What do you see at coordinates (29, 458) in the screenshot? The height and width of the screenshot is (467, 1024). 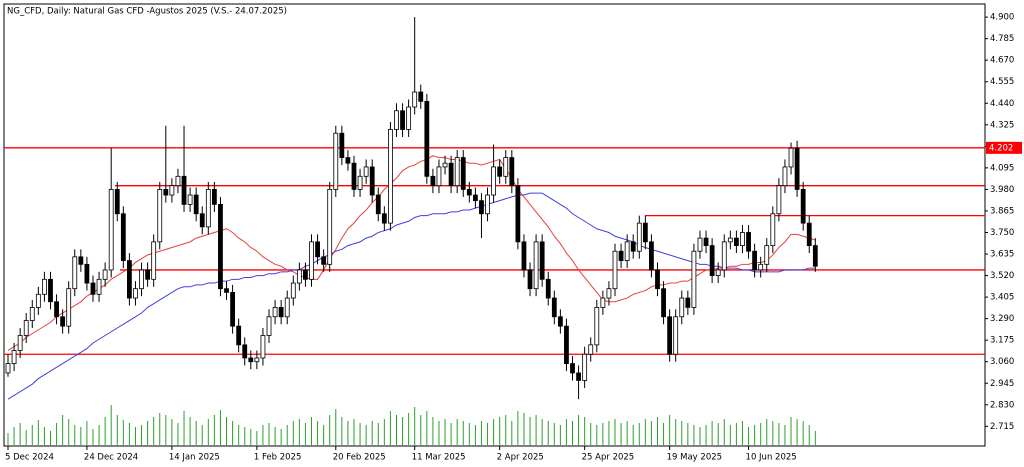 I see `x-tick-label: 5 Dec 2024` at bounding box center [29, 458].